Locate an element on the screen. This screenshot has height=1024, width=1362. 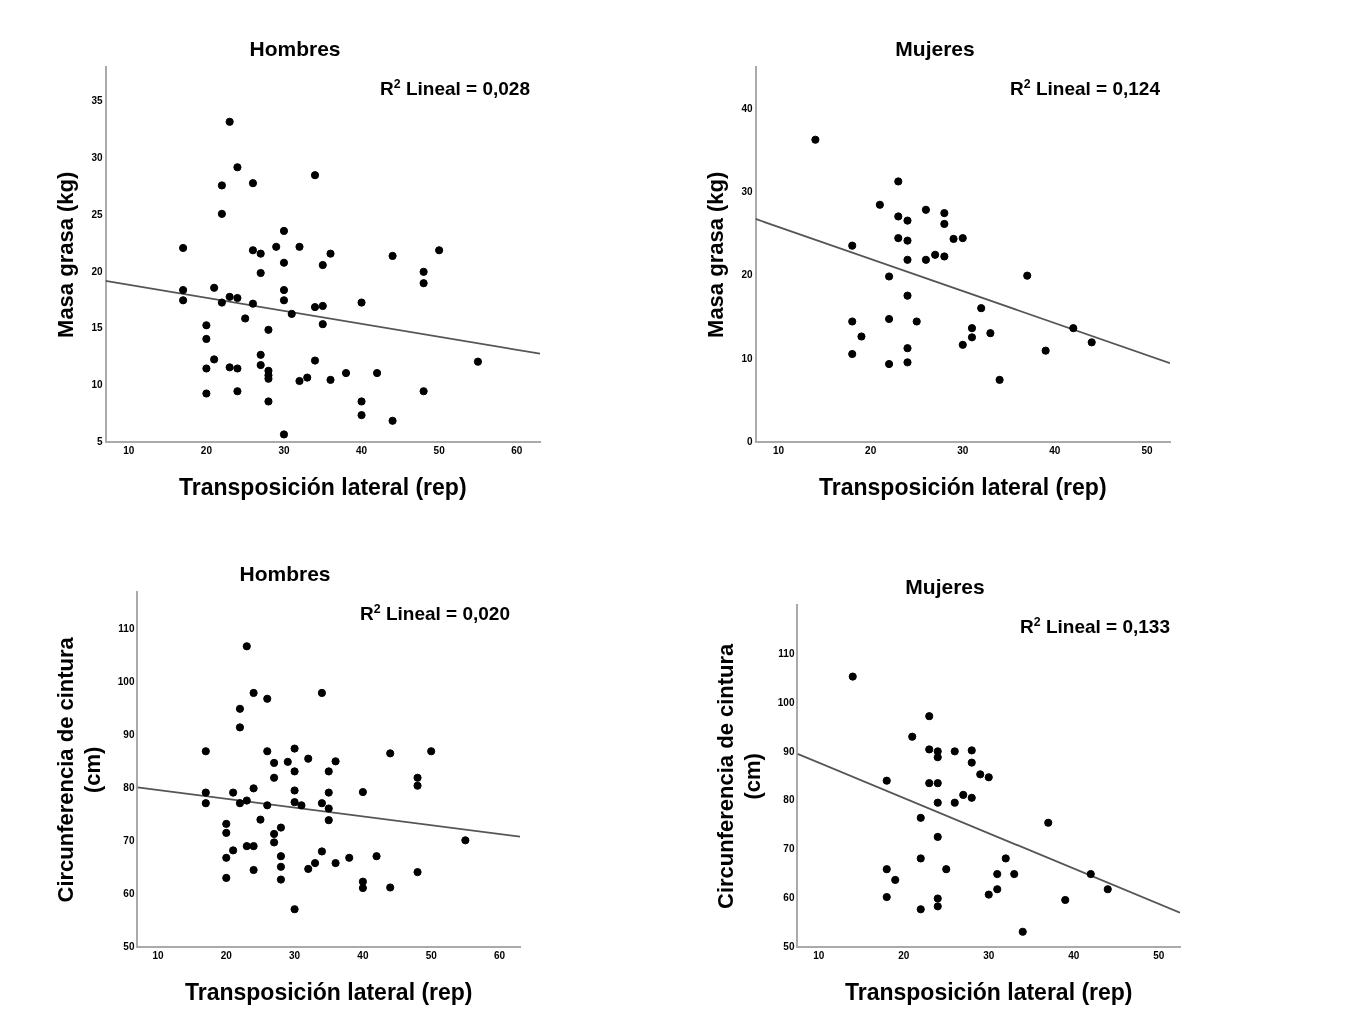
y-tick-label: 100 is located at coordinates (126, 682).